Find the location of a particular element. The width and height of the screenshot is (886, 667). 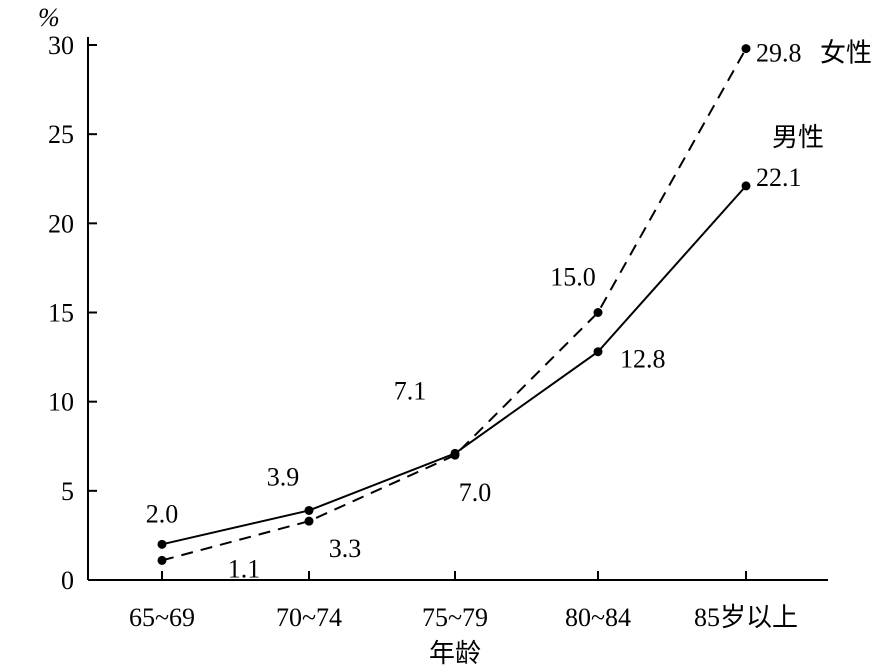

x-axis-title: 年龄 is located at coordinates (455, 653).